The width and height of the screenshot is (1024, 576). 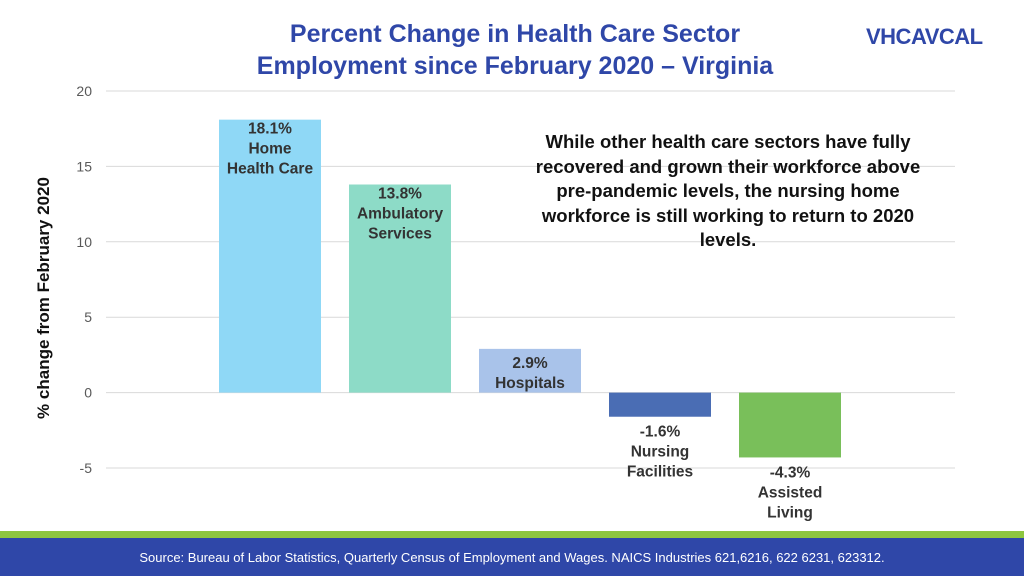 What do you see at coordinates (400, 193) in the screenshot?
I see `data-label: 13.8%` at bounding box center [400, 193].